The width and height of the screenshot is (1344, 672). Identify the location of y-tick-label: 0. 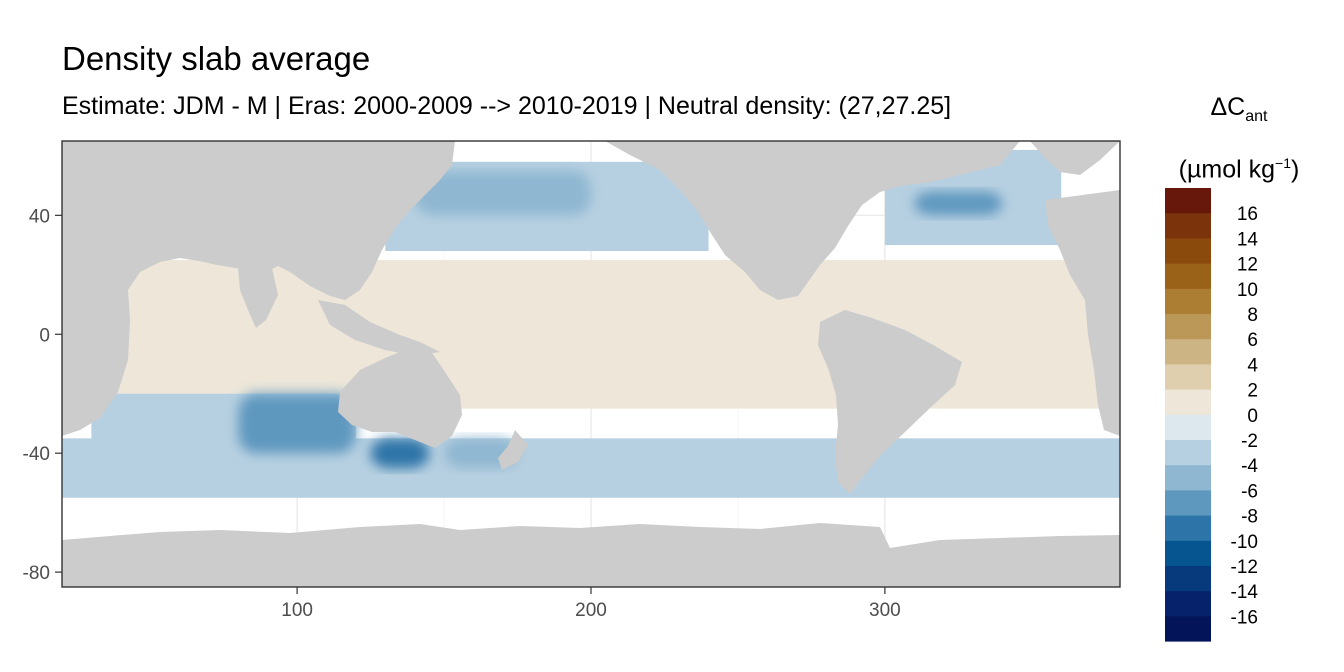
(44, 335).